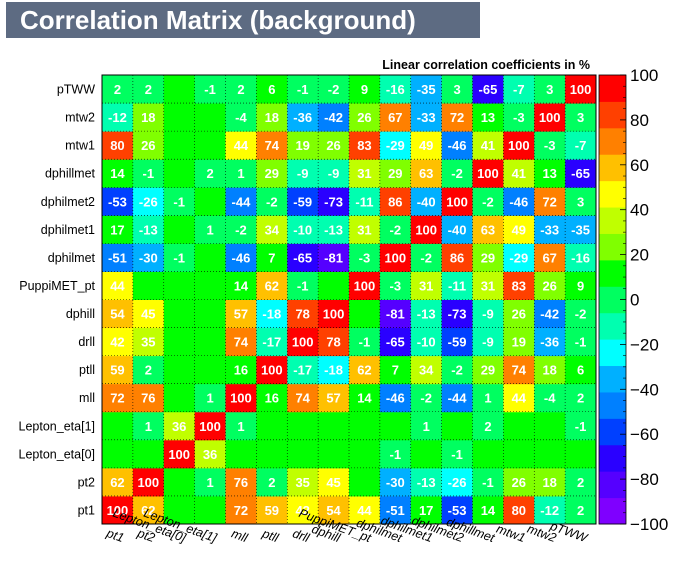 This screenshot has width=676, height=579. I want to click on colorbar-tick-label: −100, so click(649, 524).